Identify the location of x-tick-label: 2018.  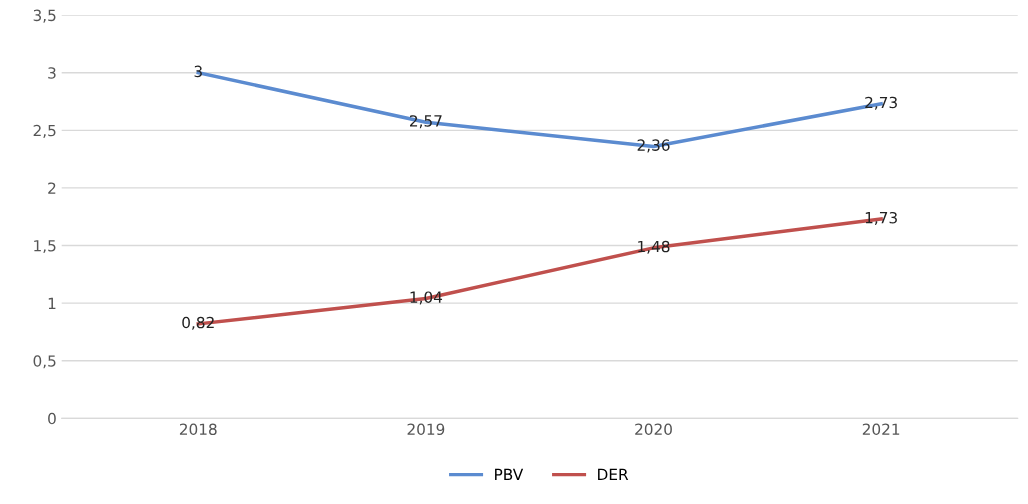
(198, 429).